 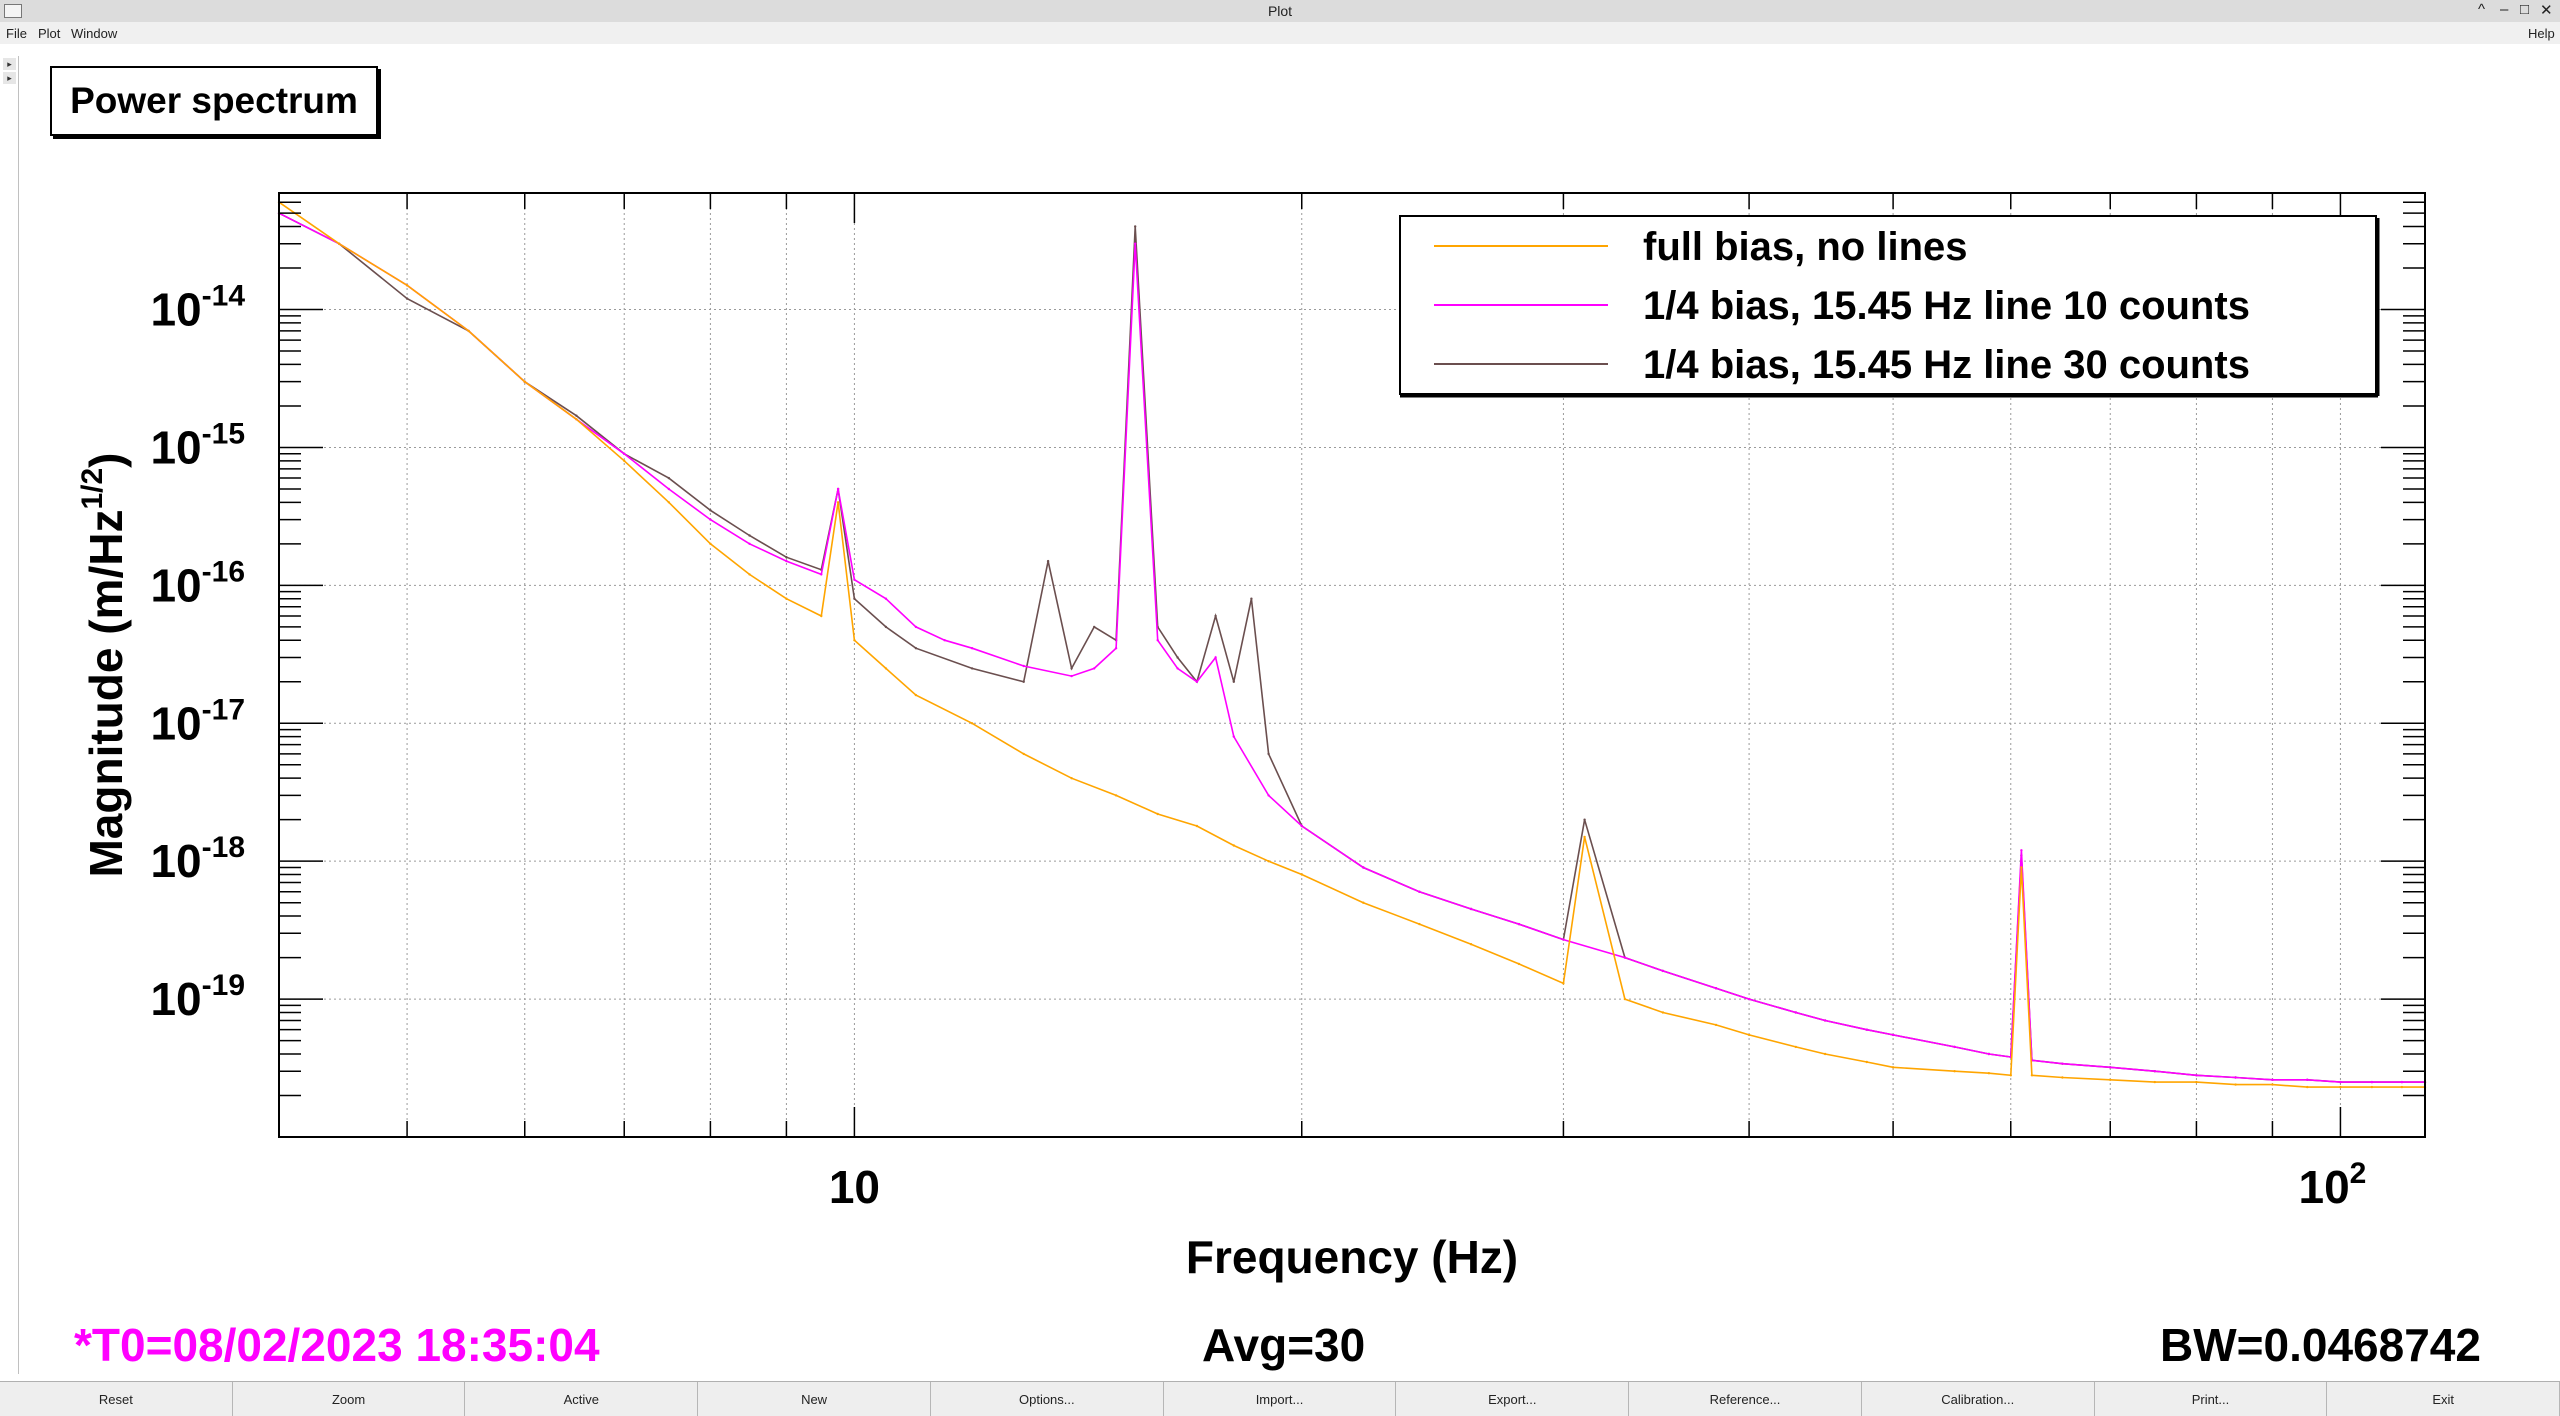 I want to click on bandwidth-value: BW=0.0468742, so click(x=2320, y=1345).